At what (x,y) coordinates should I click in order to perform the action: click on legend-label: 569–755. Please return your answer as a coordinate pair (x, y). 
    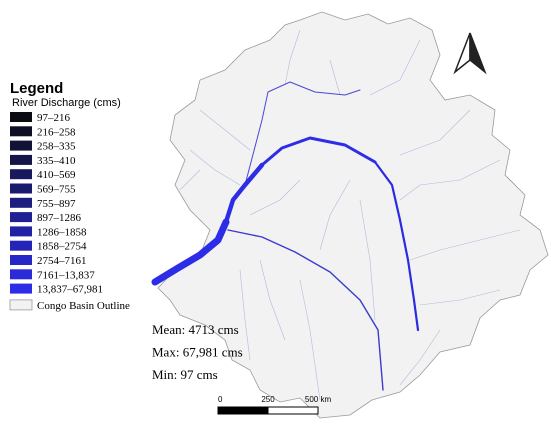
    Looking at the image, I should click on (56, 190).